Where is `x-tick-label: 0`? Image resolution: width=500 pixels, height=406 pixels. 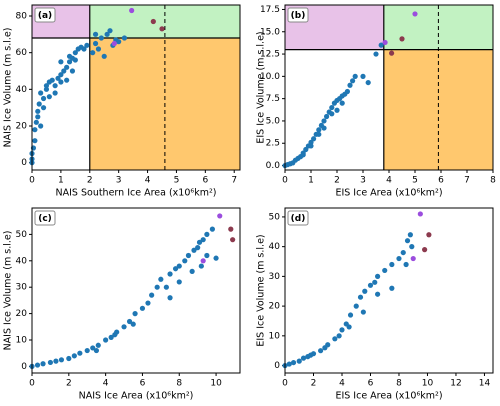
x-tick-label: 0 is located at coordinates (285, 181).